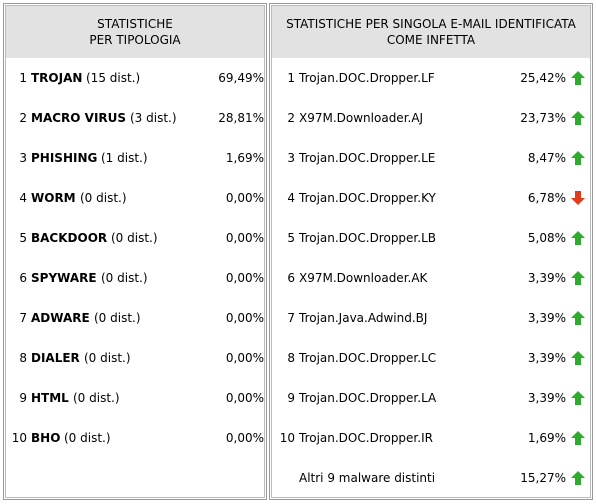  What do you see at coordinates (291, 238) in the screenshot?
I see `rank: 5` at bounding box center [291, 238].